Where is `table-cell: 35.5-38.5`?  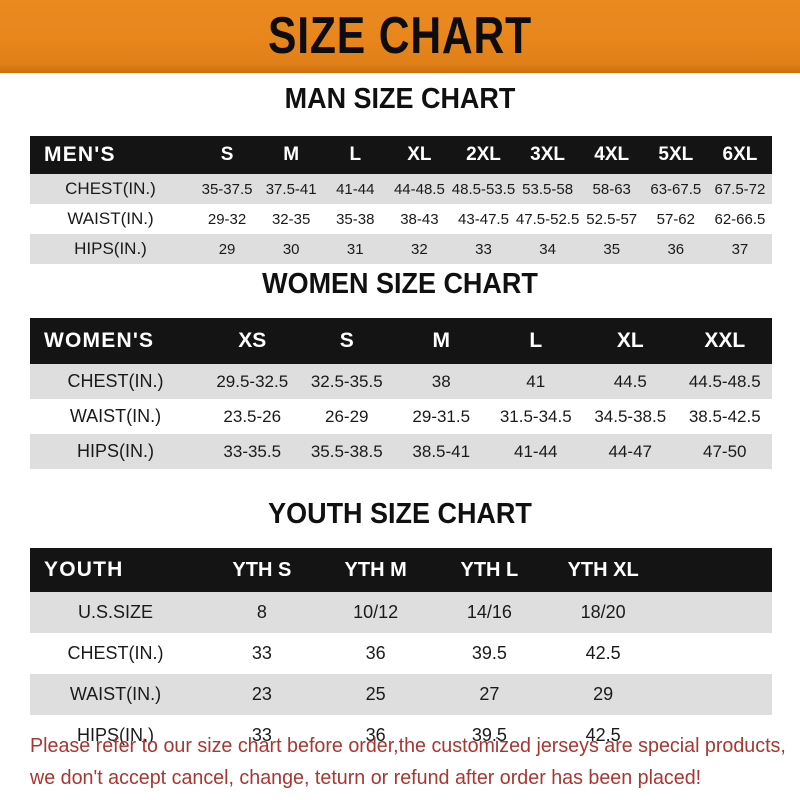
table-cell: 35.5-38.5 is located at coordinates (346, 451).